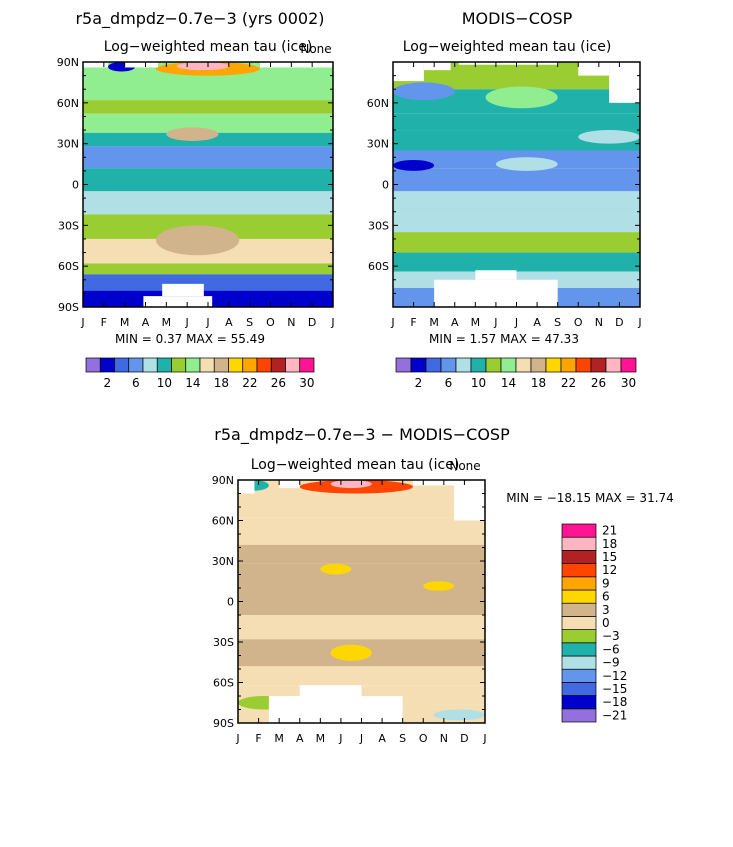 The height and width of the screenshot is (847, 733). I want to click on chart-title: r5a_dmpdz−0.7e−3 (yrs 0002), so click(199, 19).